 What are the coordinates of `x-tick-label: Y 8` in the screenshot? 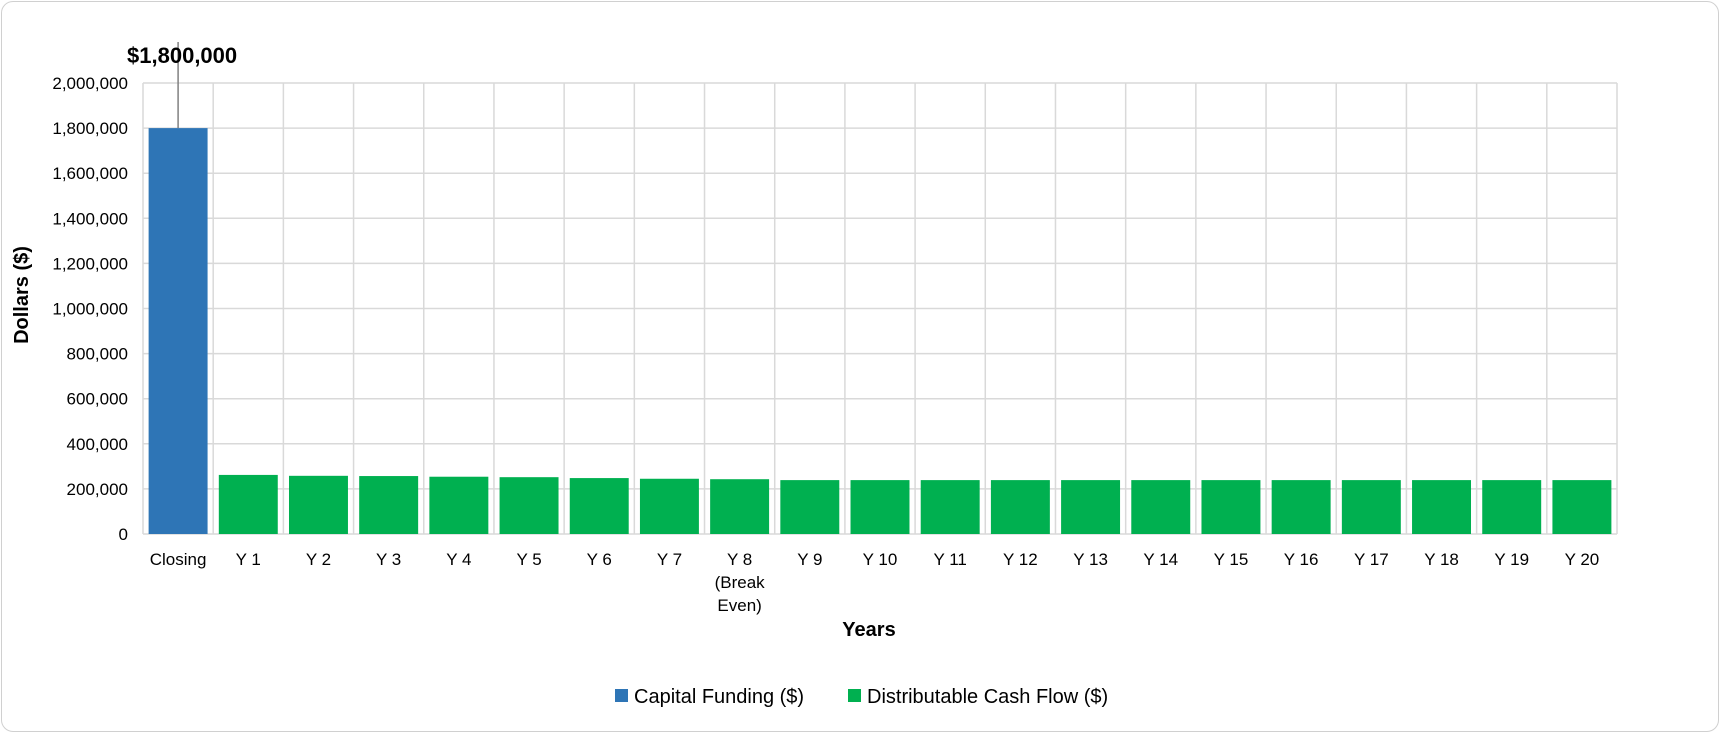 It's located at (739, 559).